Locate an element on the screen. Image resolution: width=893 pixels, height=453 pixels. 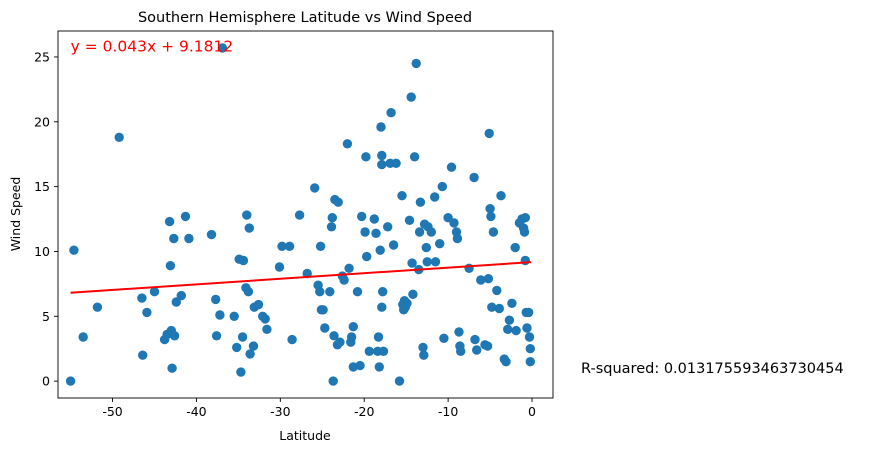
y-tick-label: 5 is located at coordinates (46, 316).